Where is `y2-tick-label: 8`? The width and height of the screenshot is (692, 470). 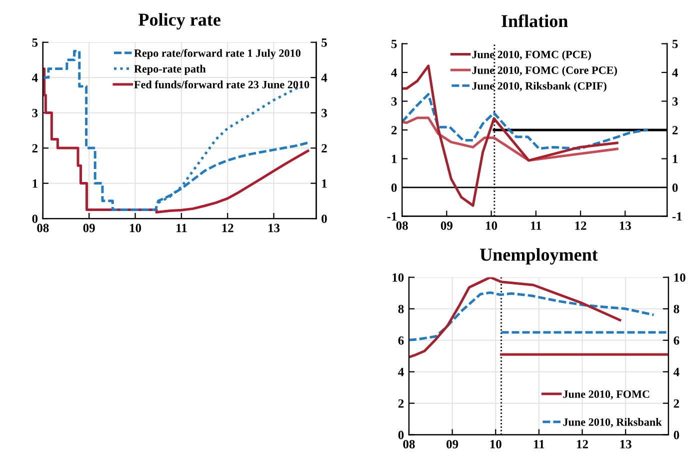 y2-tick-label: 8 is located at coordinates (677, 309).